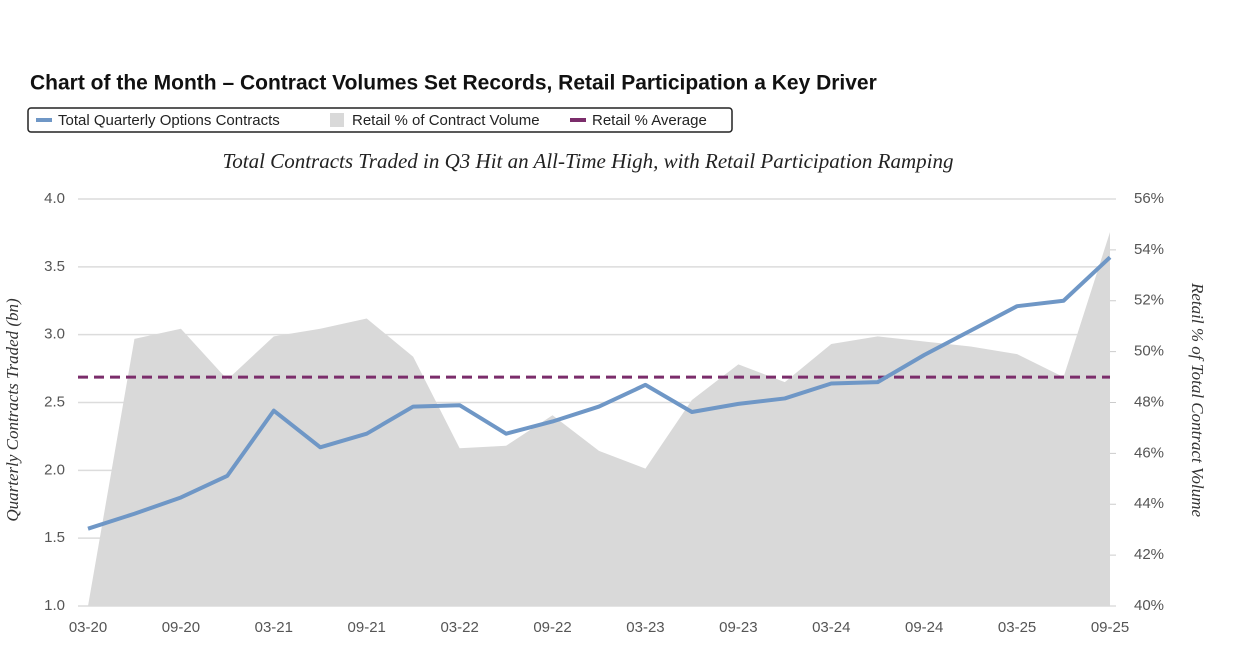 Image resolution: width=1246 pixels, height=662 pixels. I want to click on x-tick-label: 03-24, so click(831, 627).